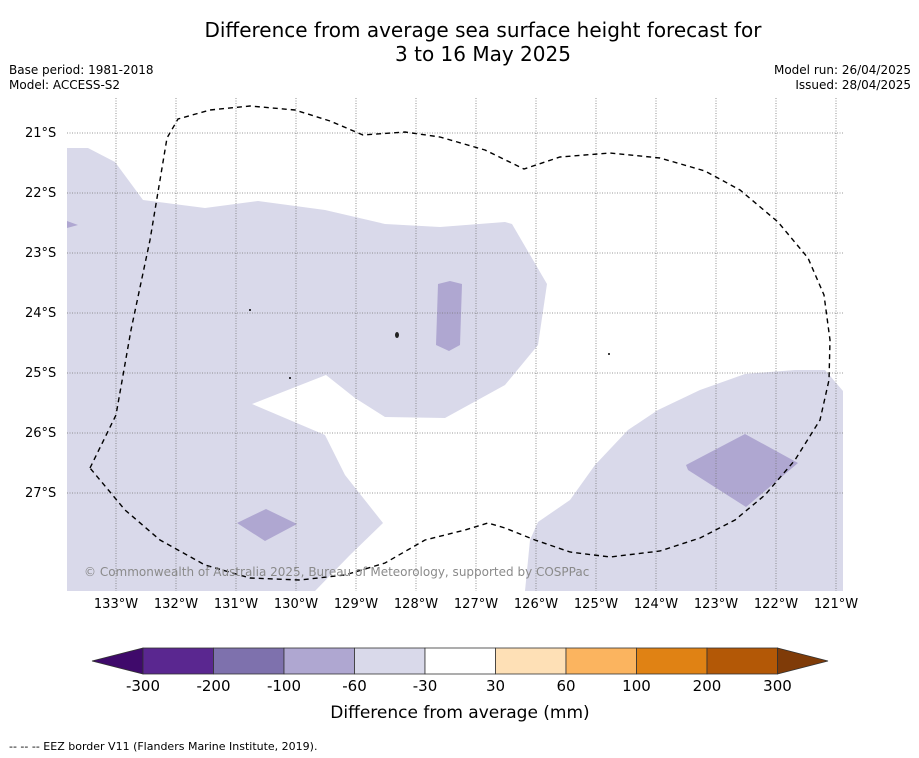  Describe the element at coordinates (213, 686) in the screenshot. I see `colorbar-tick: -200` at that location.